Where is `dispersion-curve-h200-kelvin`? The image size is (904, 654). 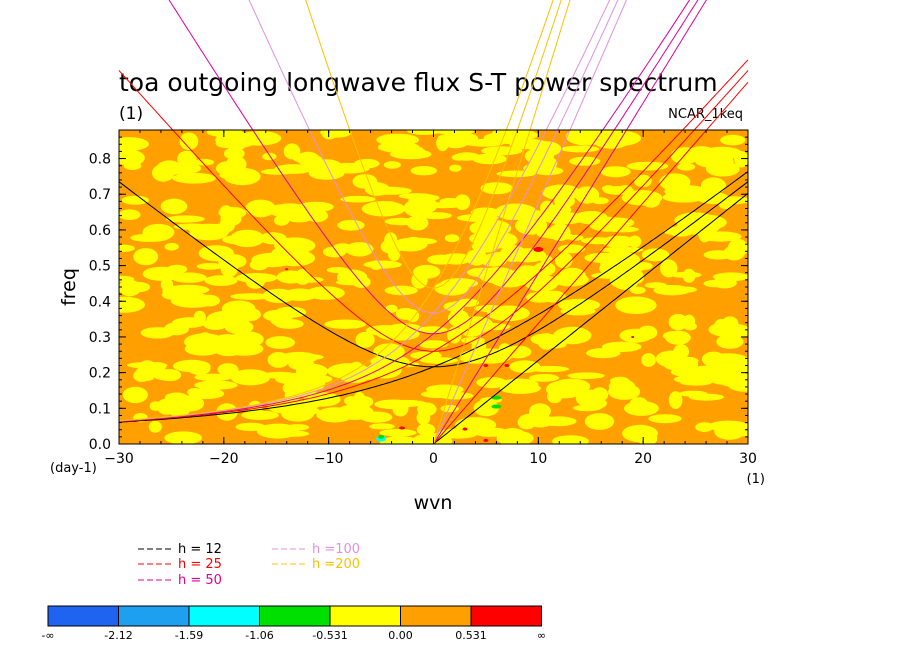 dispersion-curve-h200-kelvin is located at coordinates (502, 222).